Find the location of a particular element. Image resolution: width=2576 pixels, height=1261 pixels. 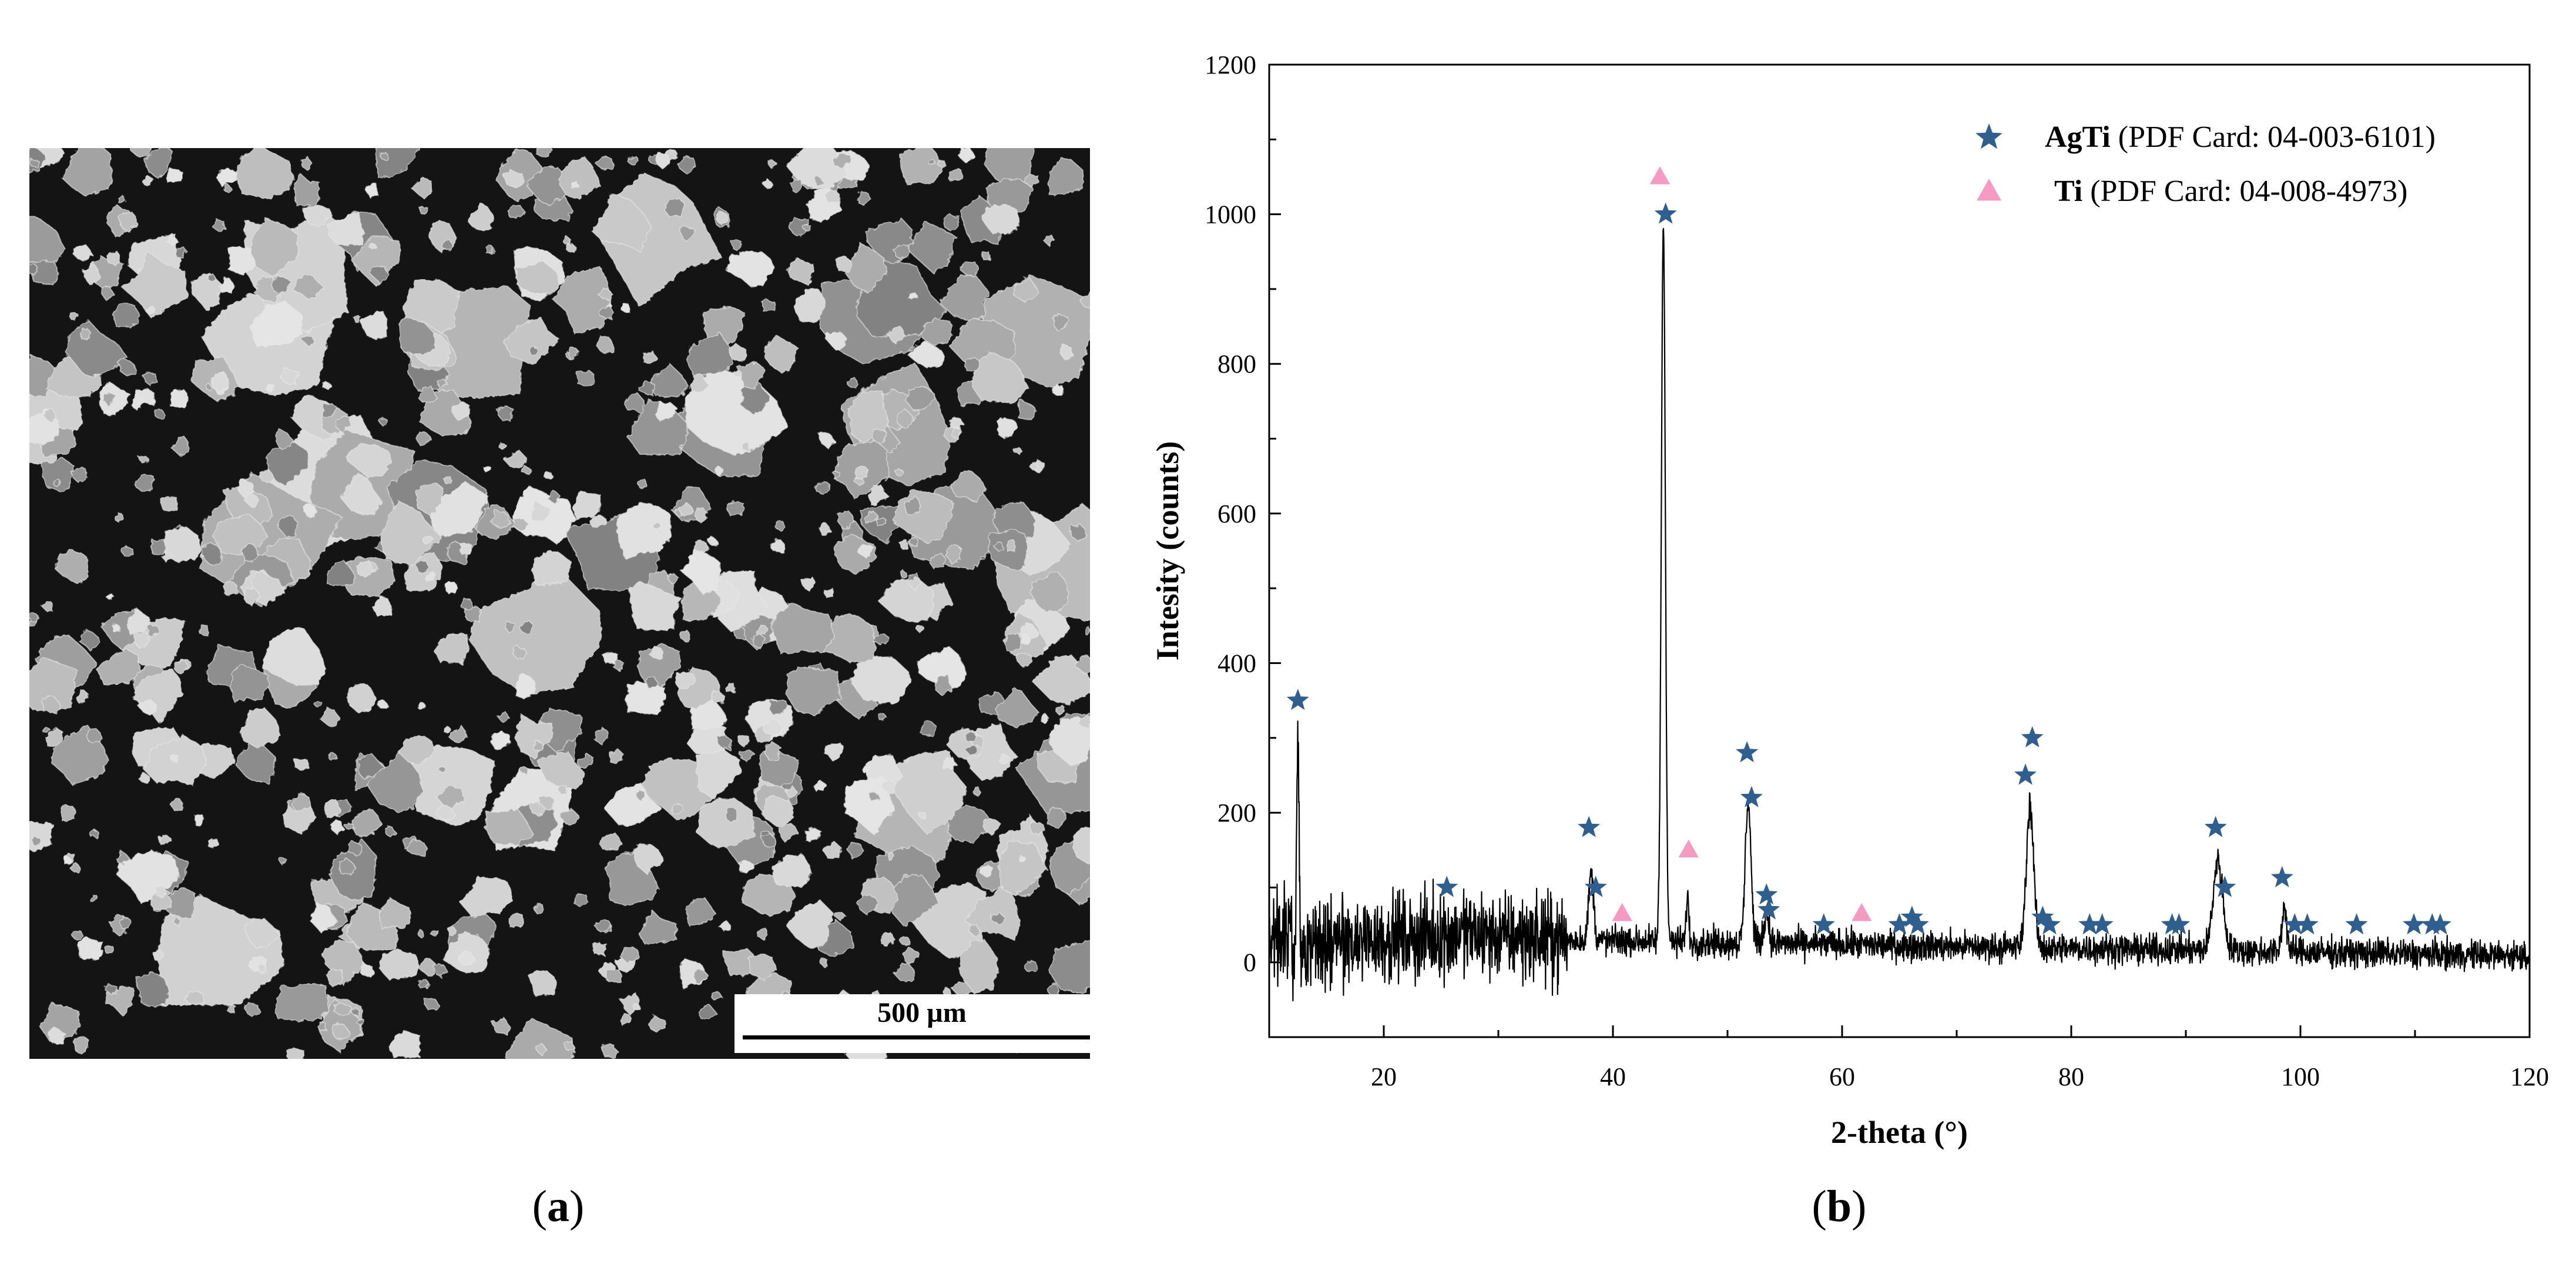

legend-entry-ti: Ti (PDF Card: 04-008-4973) is located at coordinates (2230, 191).